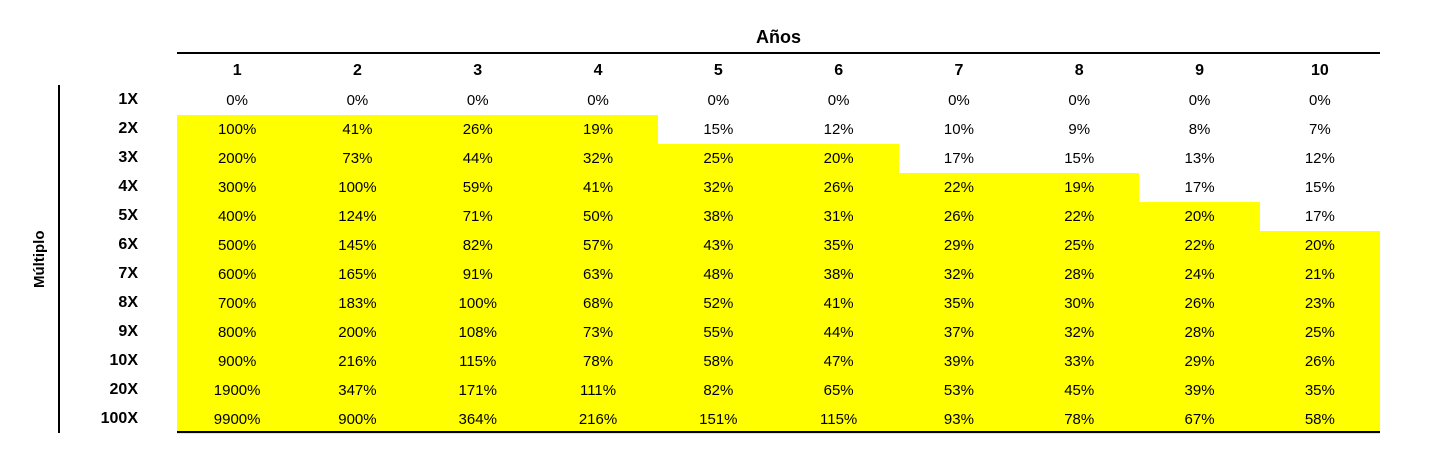  Describe the element at coordinates (958, 129) in the screenshot. I see `table-cell: 10%` at that location.